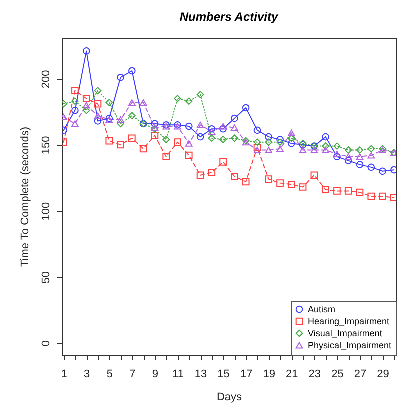 This screenshot has width=403, height=410. Describe the element at coordinates (224, 374) in the screenshot. I see `x-tick-label: 15` at that location.